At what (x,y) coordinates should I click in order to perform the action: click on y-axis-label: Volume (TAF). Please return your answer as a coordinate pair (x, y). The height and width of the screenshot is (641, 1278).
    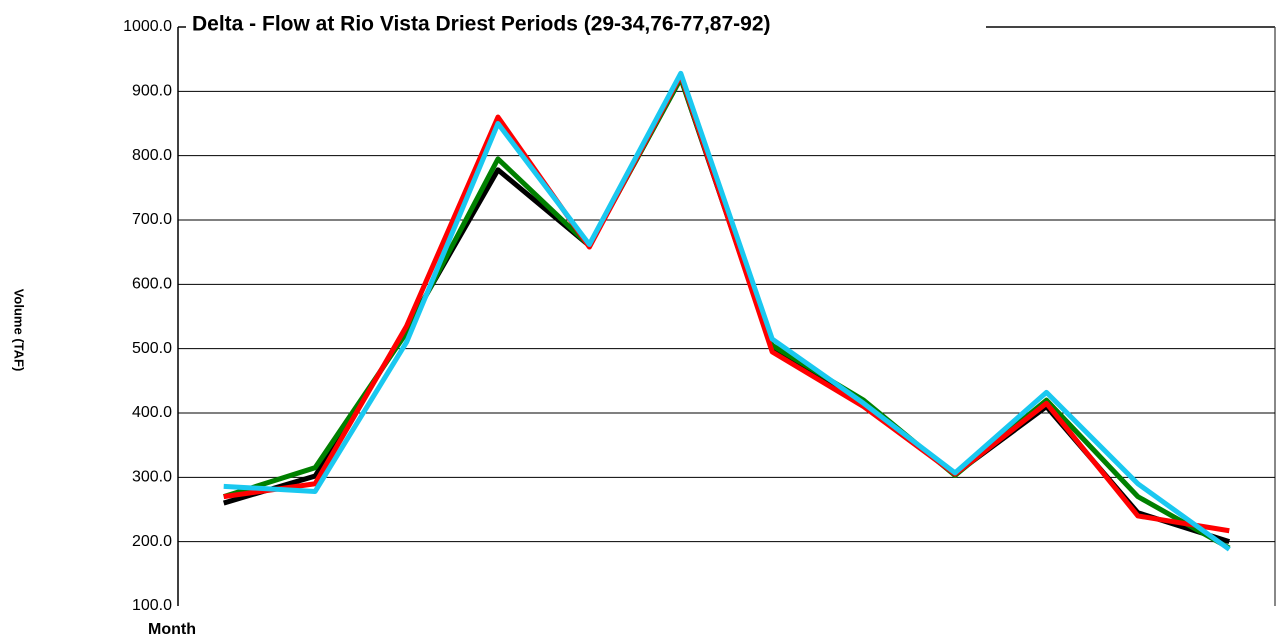
    Looking at the image, I should click on (19, 330).